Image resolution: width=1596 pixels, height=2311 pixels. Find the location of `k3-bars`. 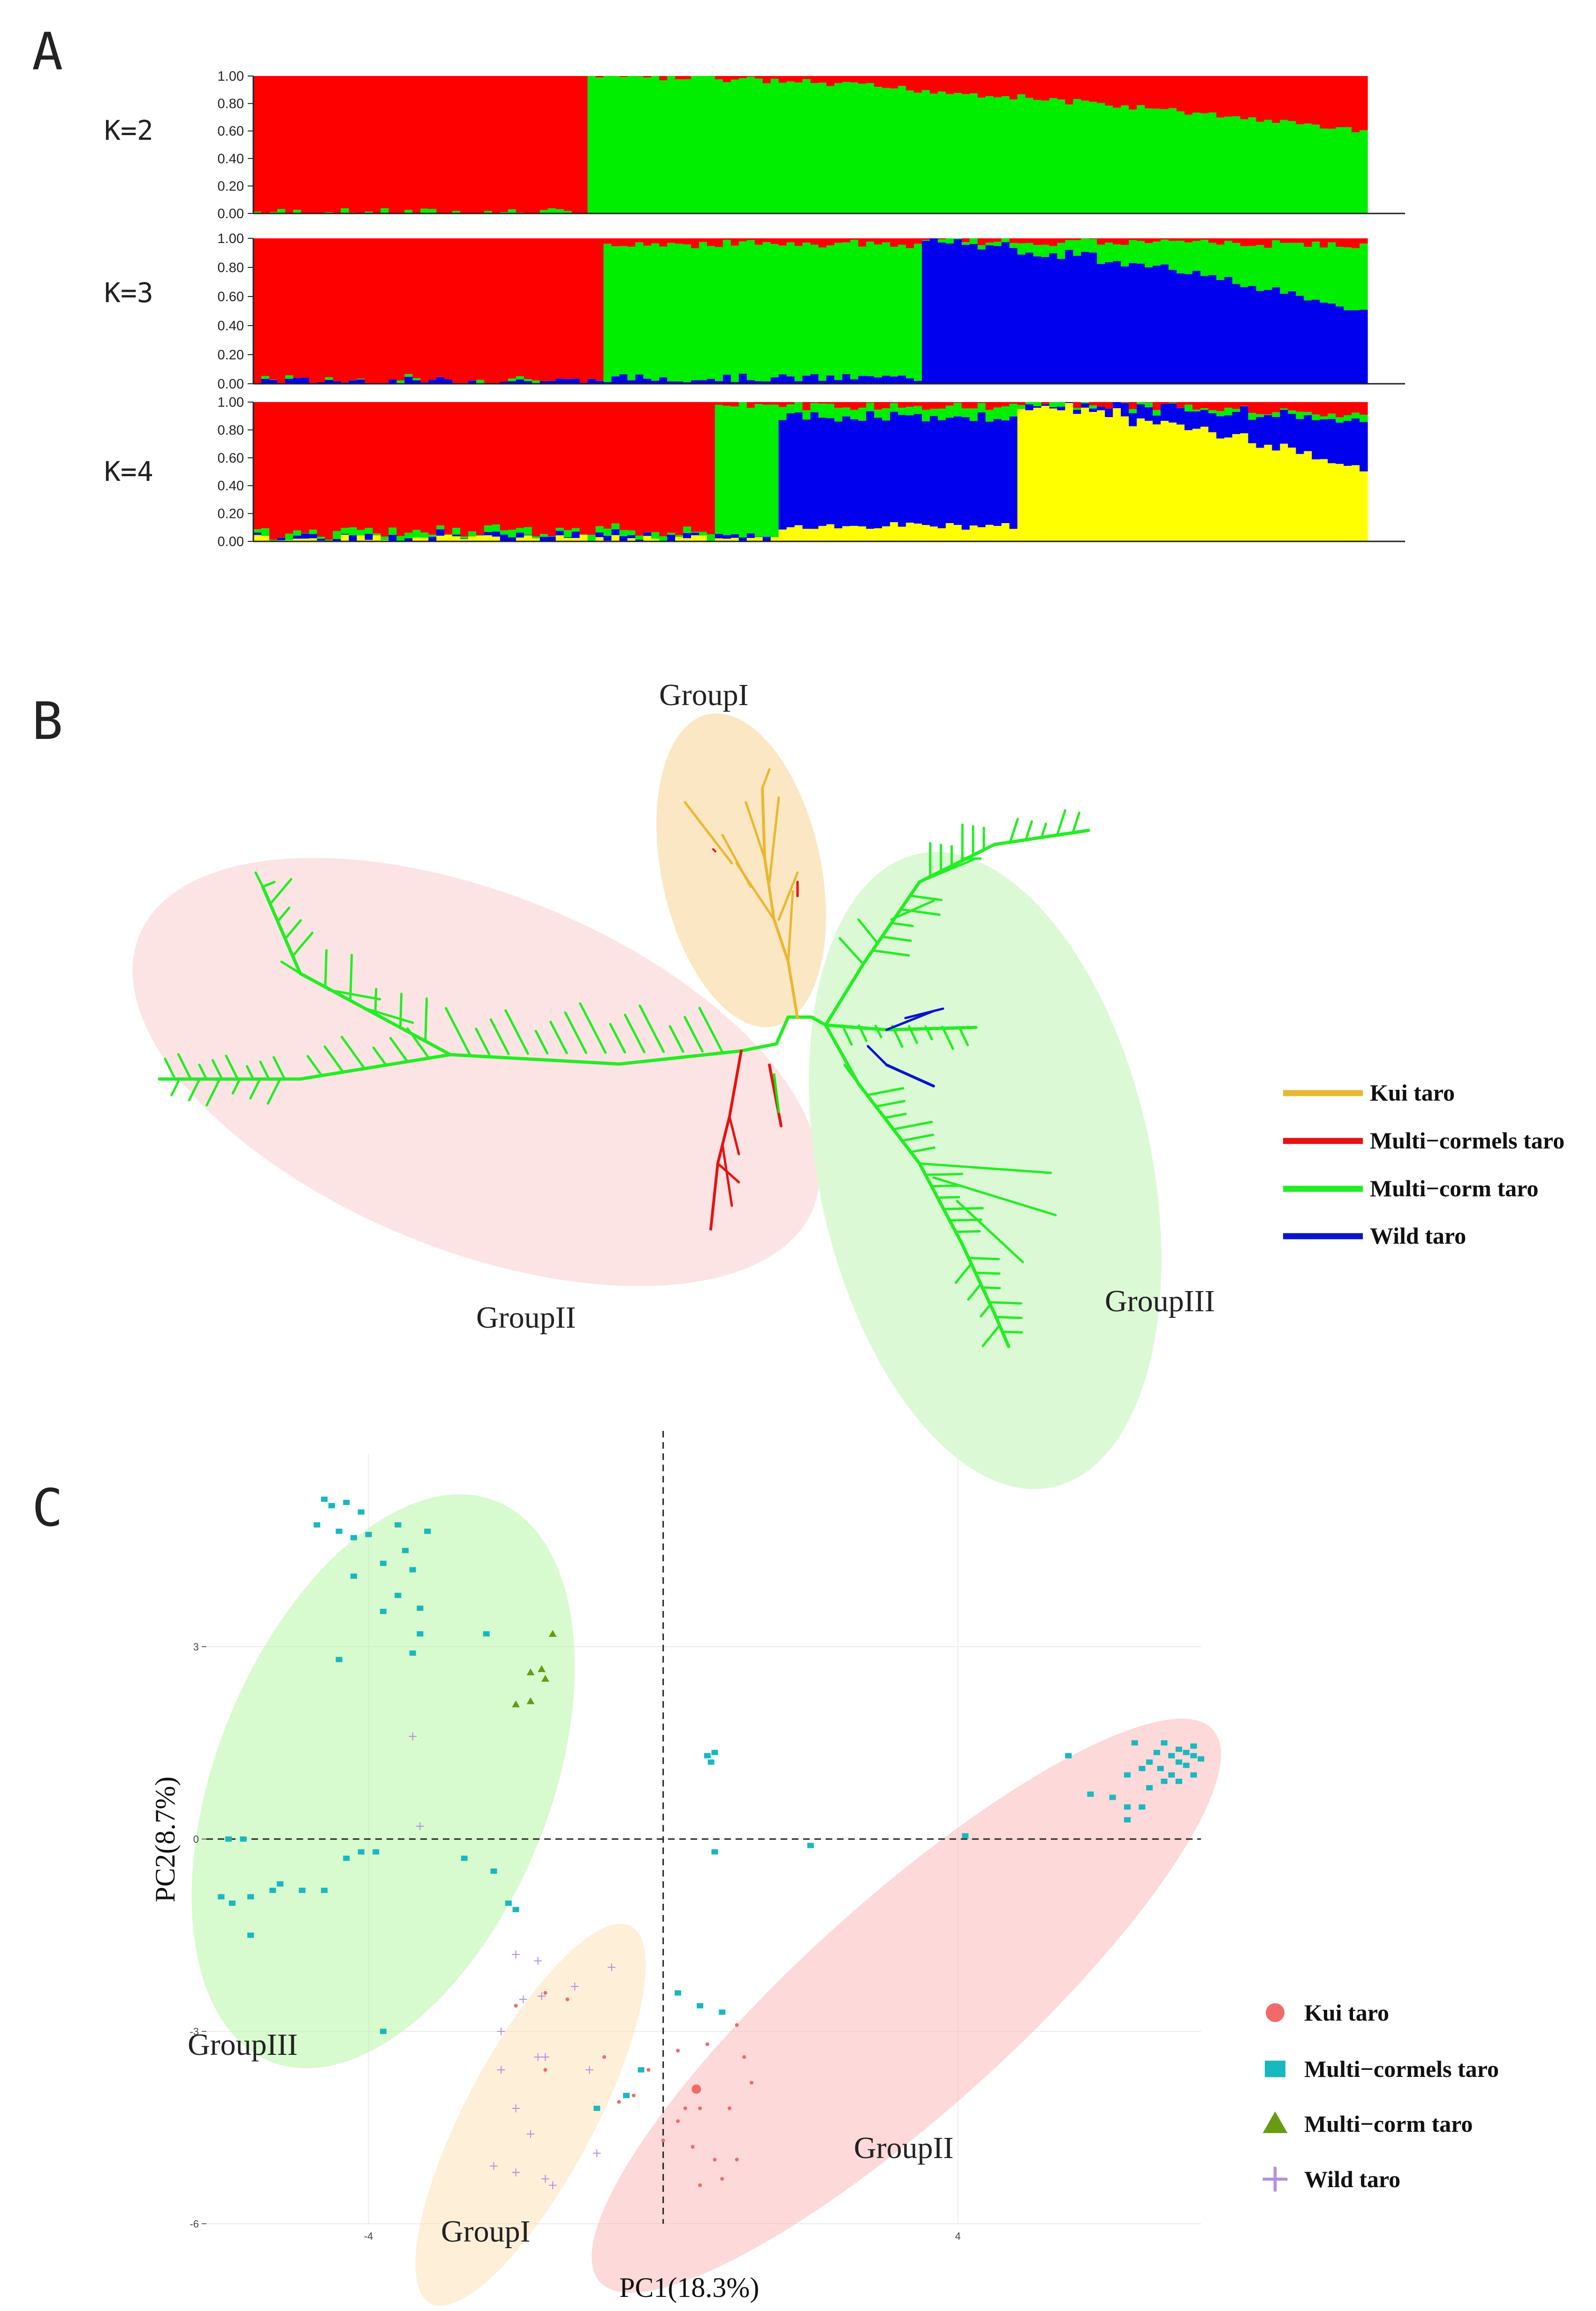

k3-bars is located at coordinates (810, 311).